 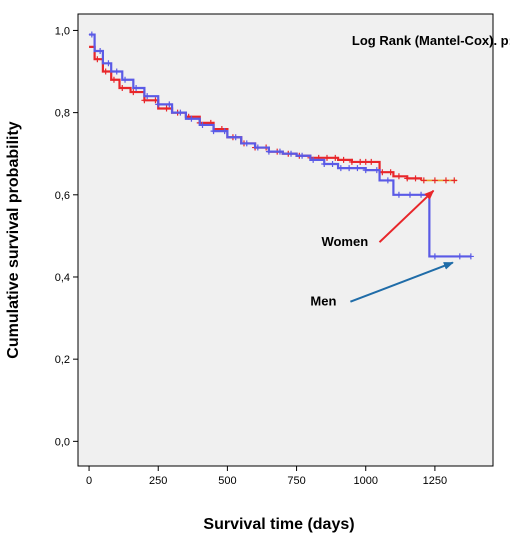 What do you see at coordinates (89, 481) in the screenshot?
I see `x-tick-label: 0` at bounding box center [89, 481].